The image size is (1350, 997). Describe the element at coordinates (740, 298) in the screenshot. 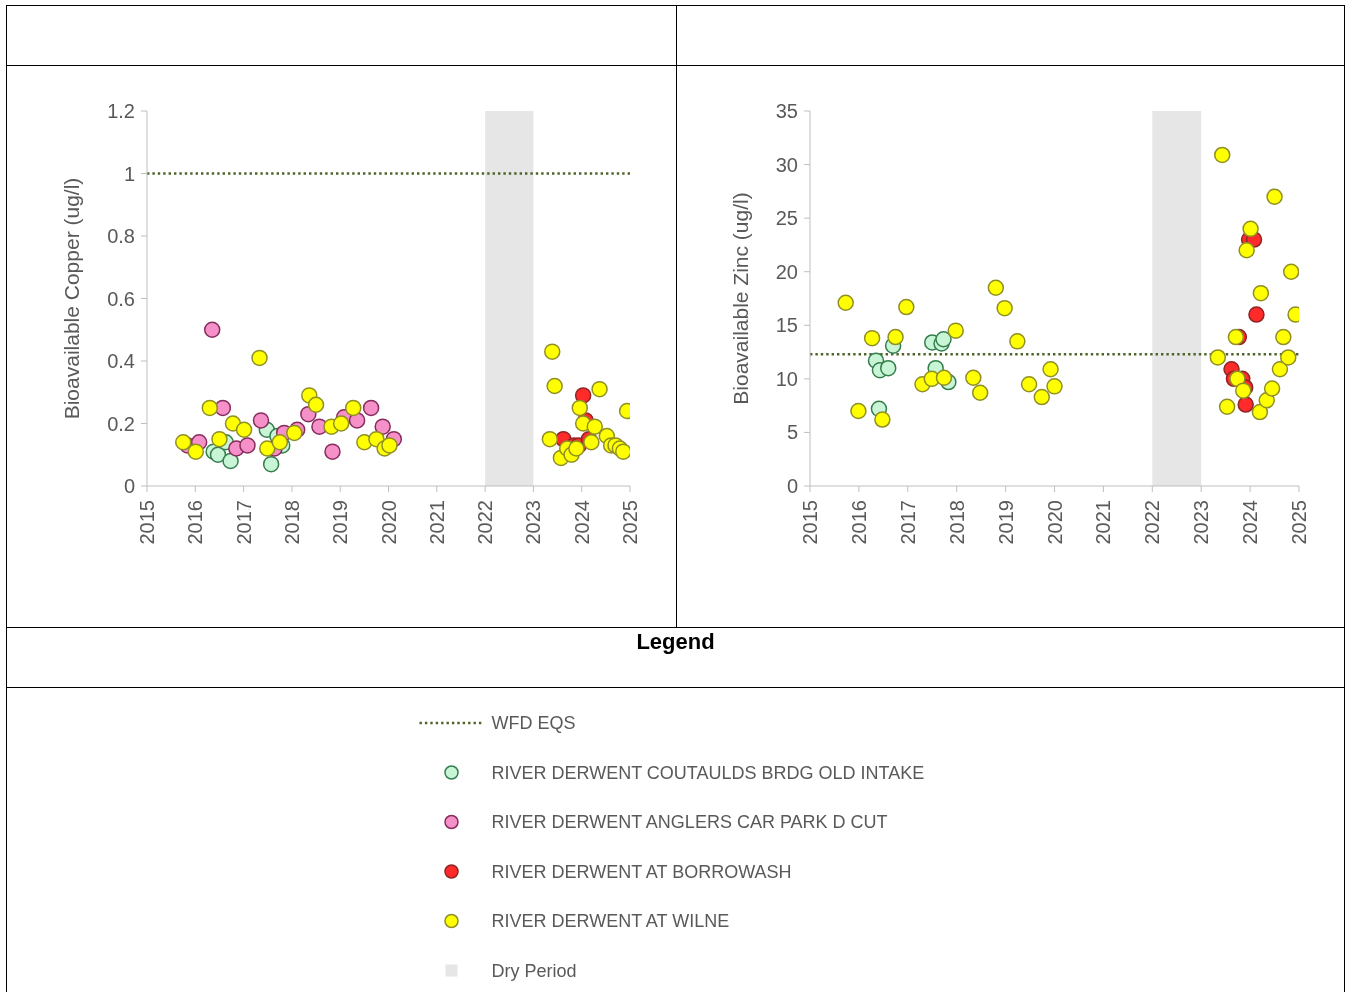

I see `y-axis-title: Bioavailable Zinc (ug/l)` at that location.